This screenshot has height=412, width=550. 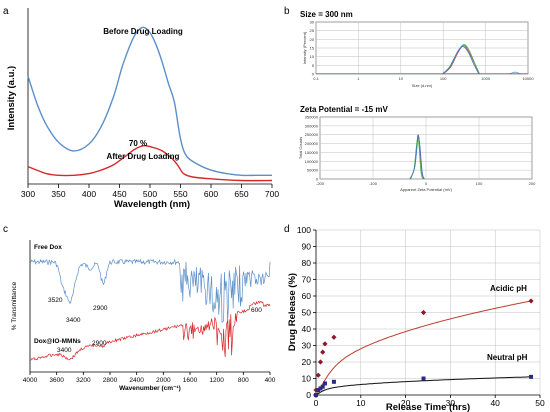 What do you see at coordinates (417, 157) in the screenshot?
I see `b-zeta-distribution-line` at bounding box center [417, 157].